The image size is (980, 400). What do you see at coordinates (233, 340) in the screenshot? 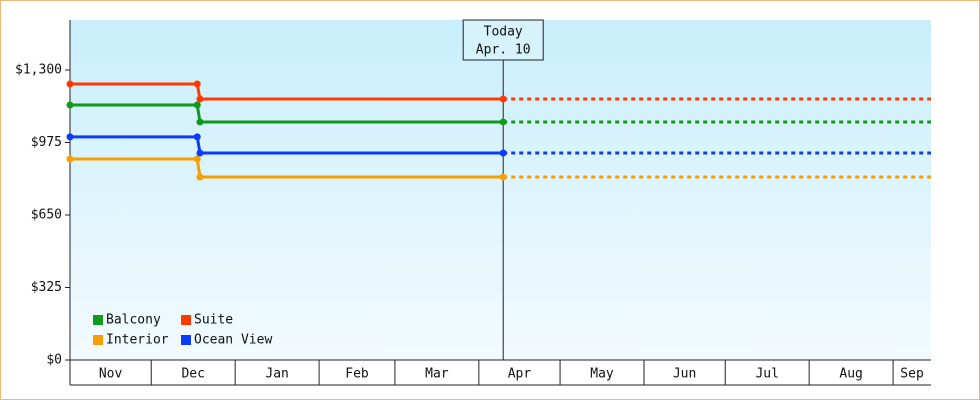
I see `legend-label: Ocean View` at bounding box center [233, 340].